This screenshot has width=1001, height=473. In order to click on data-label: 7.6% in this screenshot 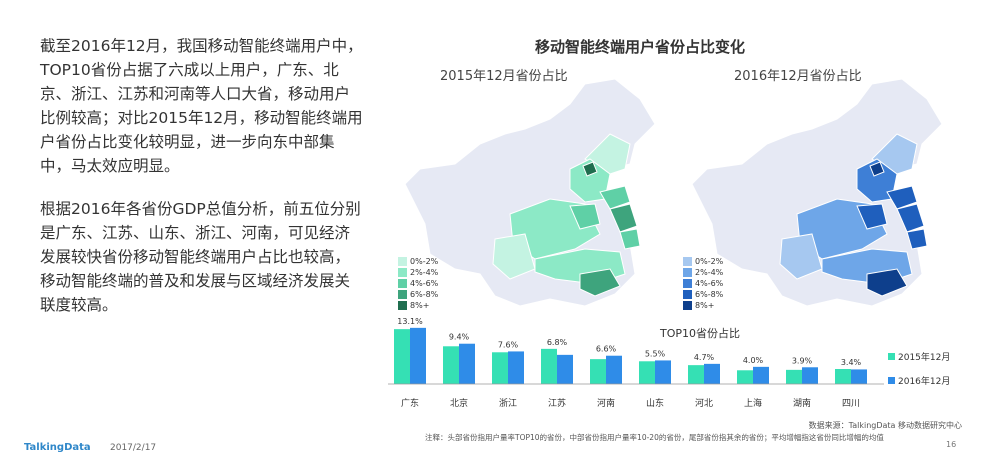, I will do `click(508, 344)`.